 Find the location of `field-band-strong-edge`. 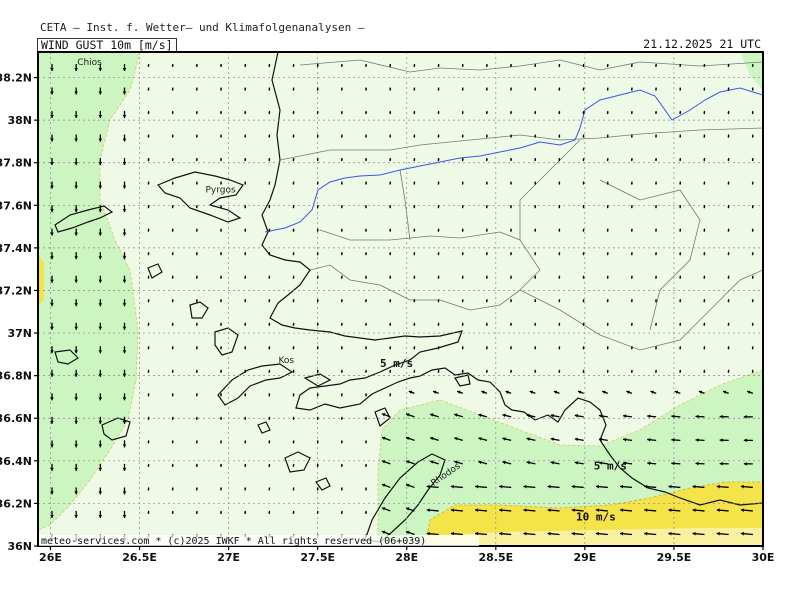

field-band-strong-edge is located at coordinates (594, 537).